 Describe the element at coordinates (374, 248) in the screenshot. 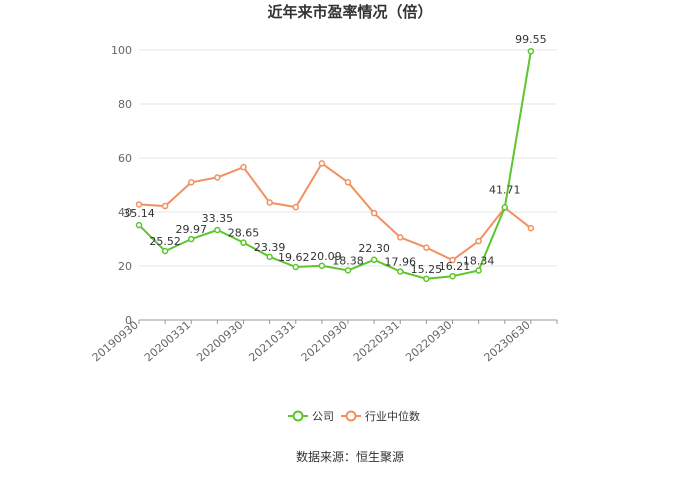

I see `data-label: 22.30` at that location.